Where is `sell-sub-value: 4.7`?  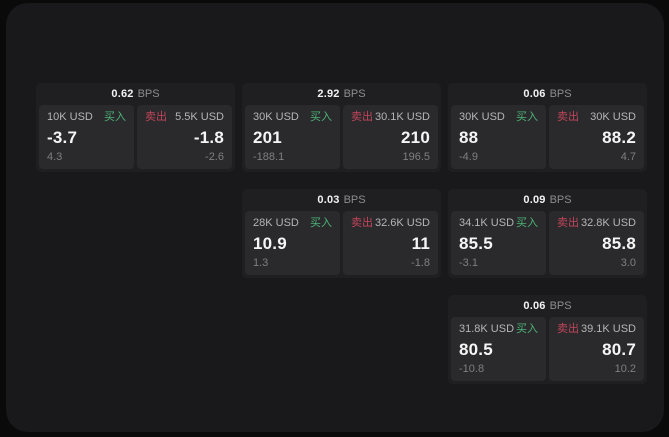 sell-sub-value: 4.7 is located at coordinates (628, 157).